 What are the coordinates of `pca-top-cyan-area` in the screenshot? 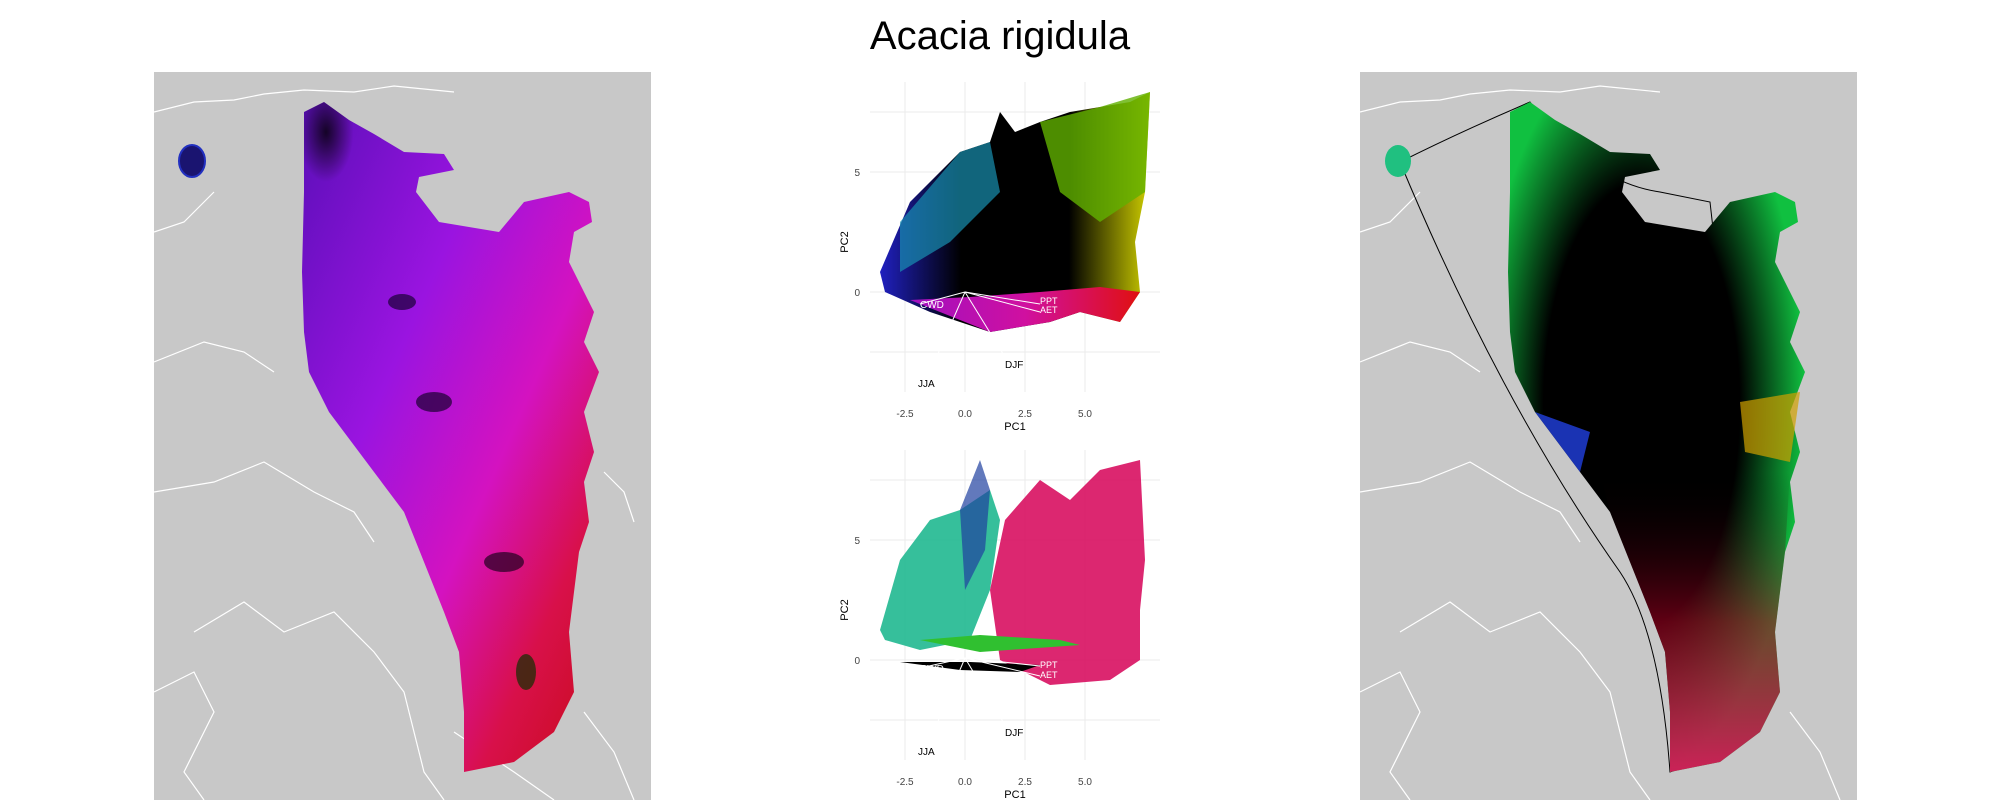 It's located at (950, 207).